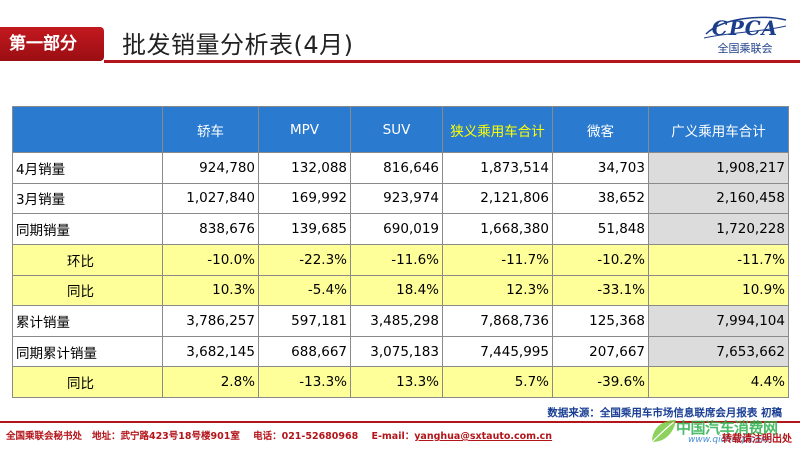 The image size is (800, 449). Describe the element at coordinates (718, 351) in the screenshot. I see `table-cell: 7,653,662` at that location.